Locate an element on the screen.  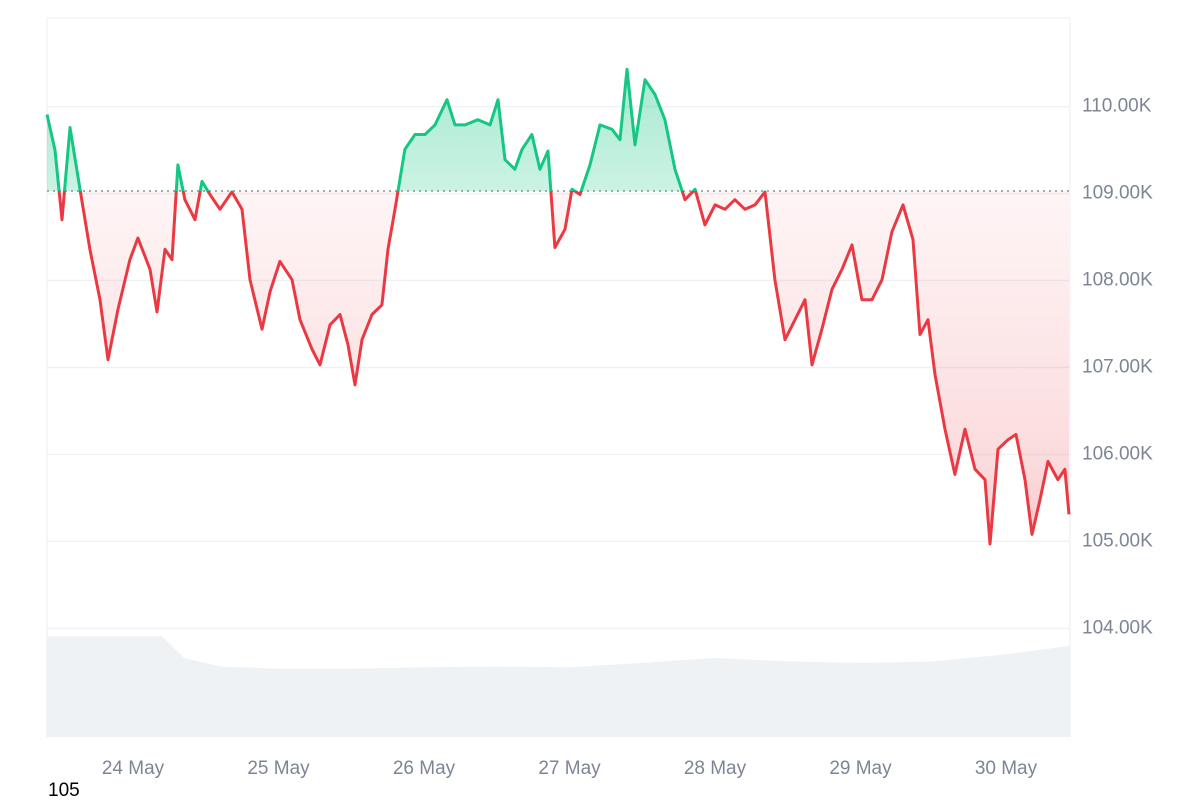
footnote: 105 is located at coordinates (64, 790).